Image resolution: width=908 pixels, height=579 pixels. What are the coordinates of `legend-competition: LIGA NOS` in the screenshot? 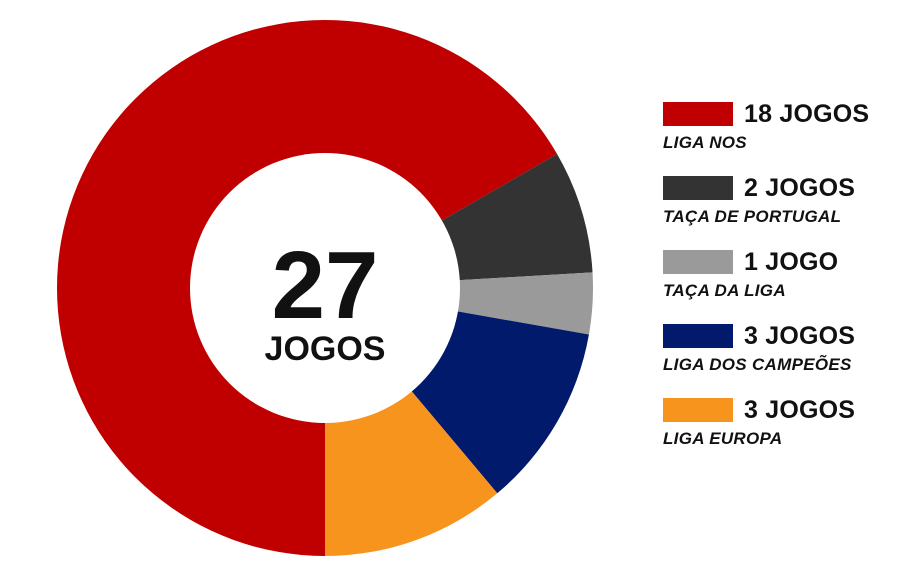 It's located at (705, 142).